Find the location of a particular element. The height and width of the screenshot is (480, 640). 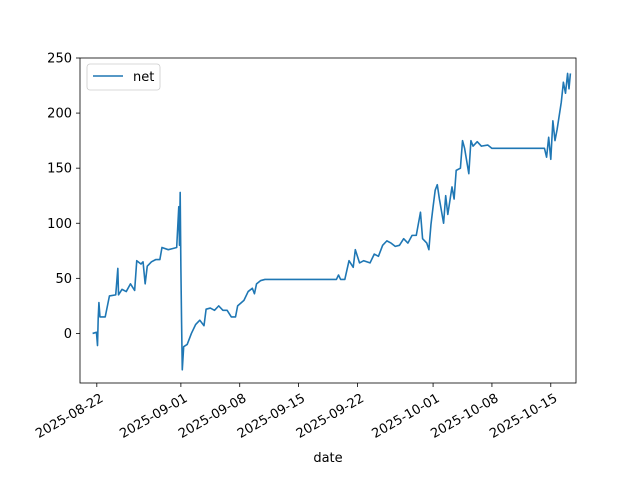

legend-box is located at coordinates (123, 77).